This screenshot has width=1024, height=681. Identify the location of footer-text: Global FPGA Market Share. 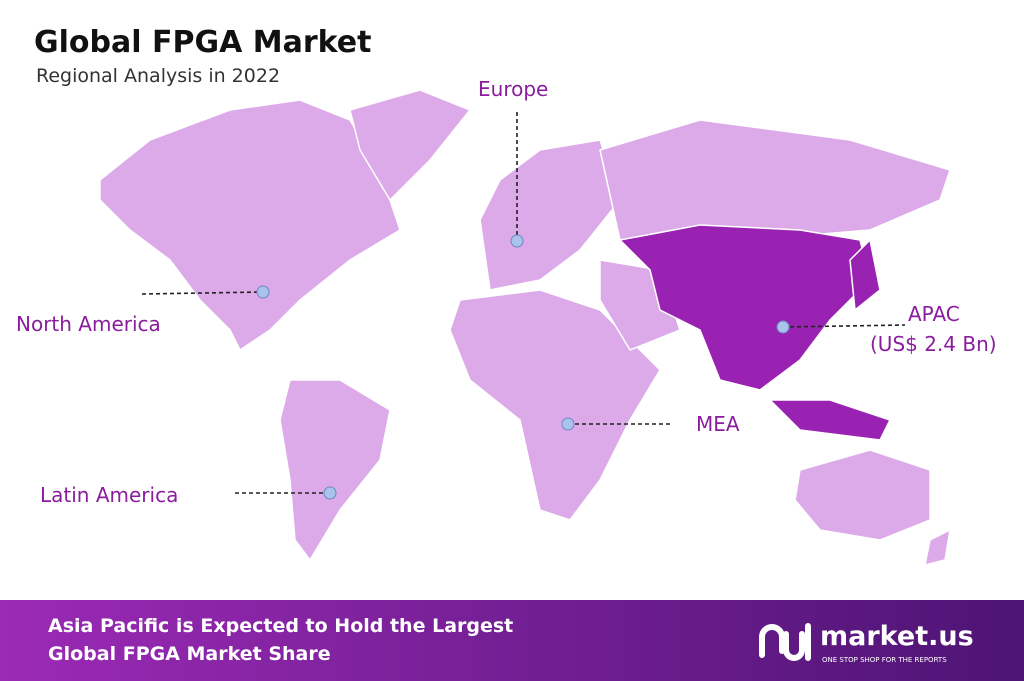
(189, 654).